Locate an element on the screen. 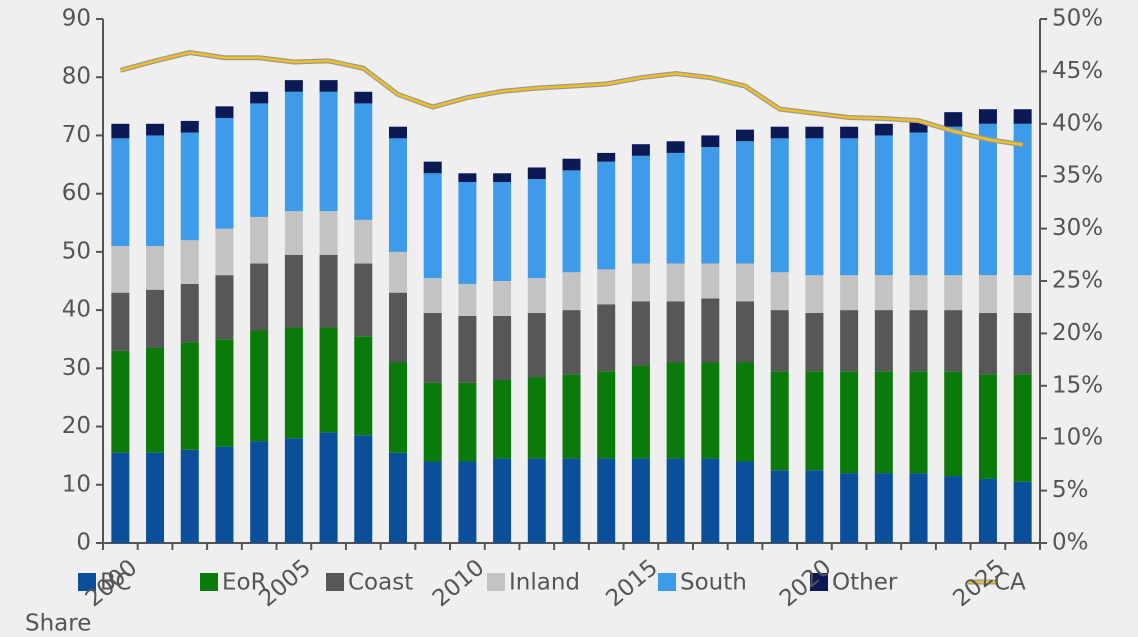 This screenshot has width=1138, height=637. legend-label: Other is located at coordinates (865, 583).